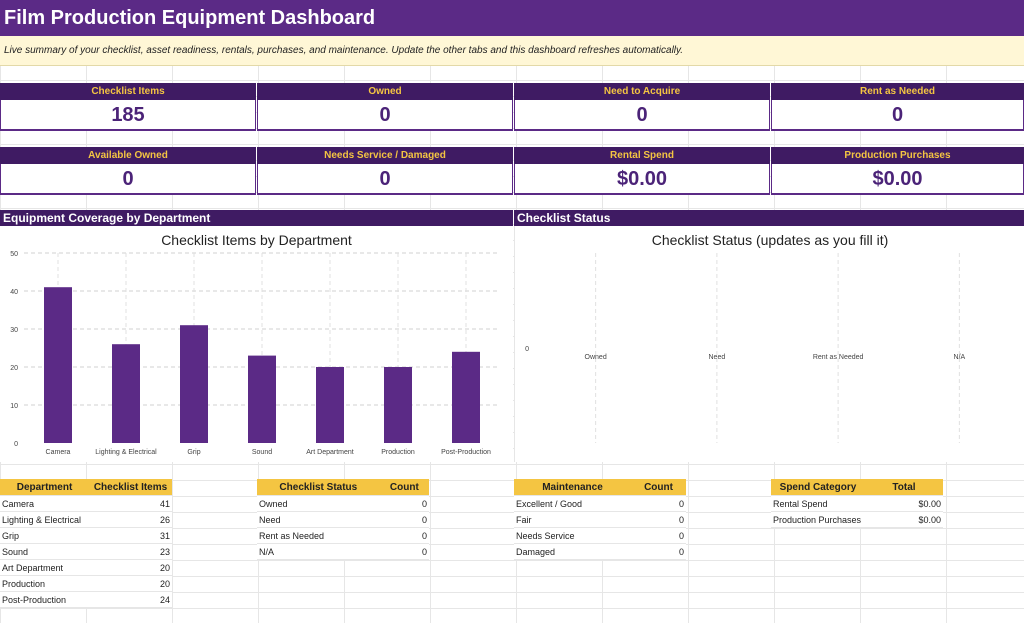 The image size is (1024, 623). I want to click on table-row: N/A 0, so click(343, 551).